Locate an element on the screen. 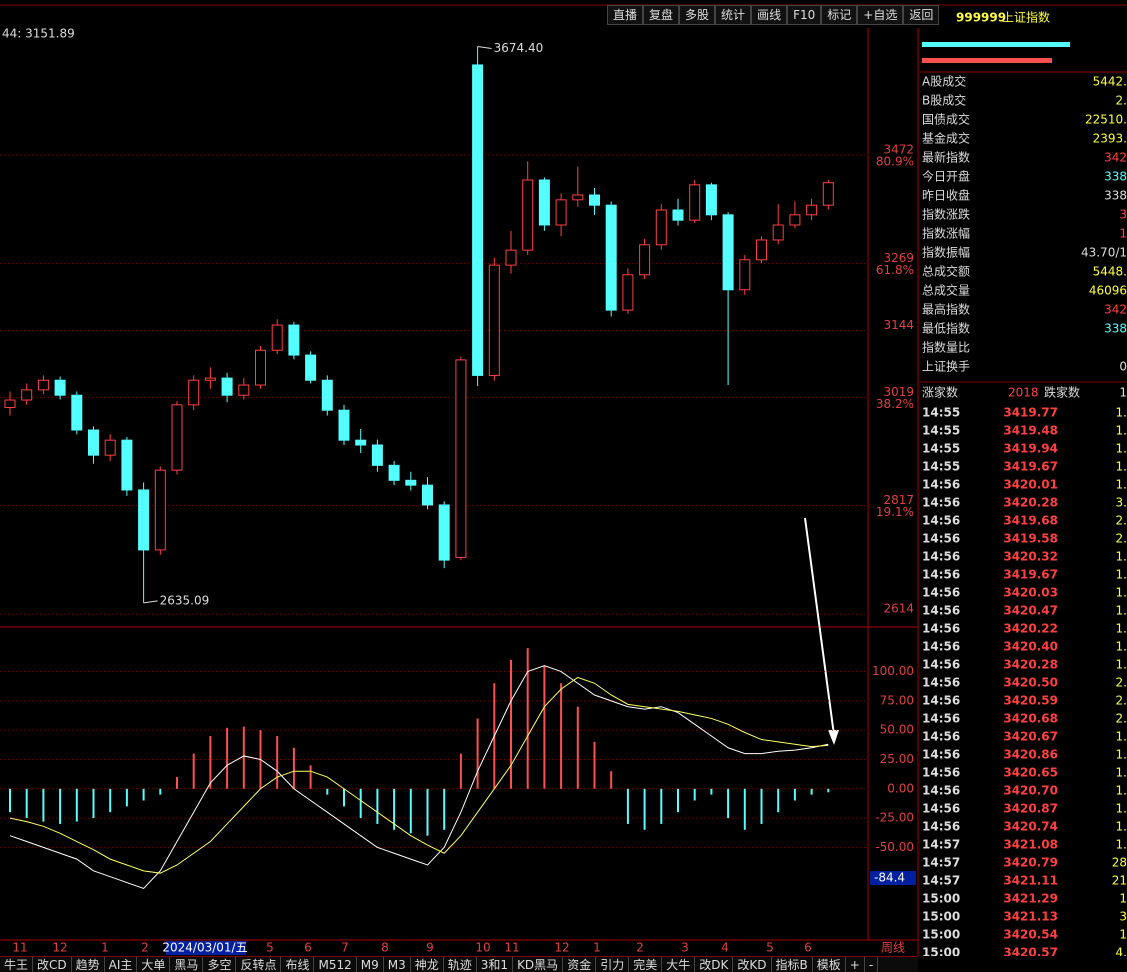  tab: KD黑马 is located at coordinates (538, 964).